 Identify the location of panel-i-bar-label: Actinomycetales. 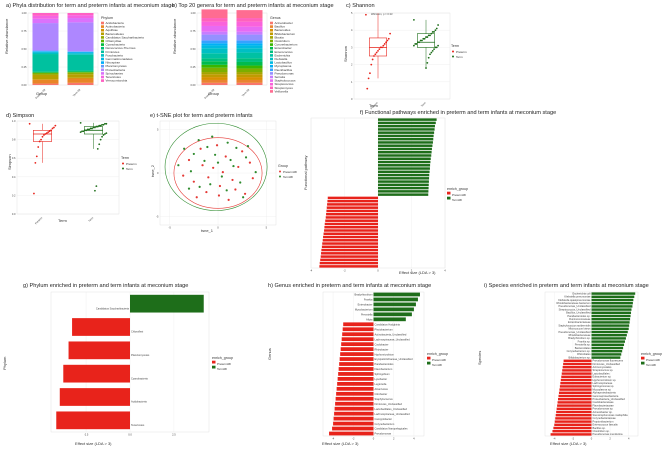
(603, 367).